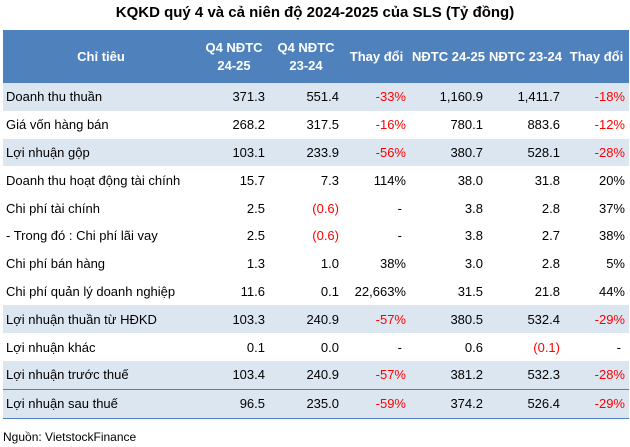  I want to click on table-row: Chi phí bán hàng 1.3 1.0 38% 3.0 2.8 5%, so click(316, 264).